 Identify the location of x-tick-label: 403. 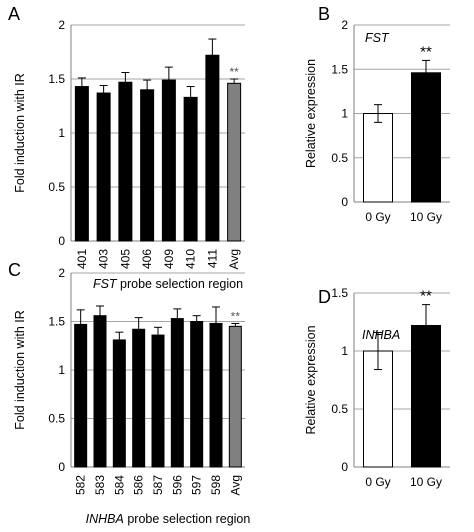
(104, 259).